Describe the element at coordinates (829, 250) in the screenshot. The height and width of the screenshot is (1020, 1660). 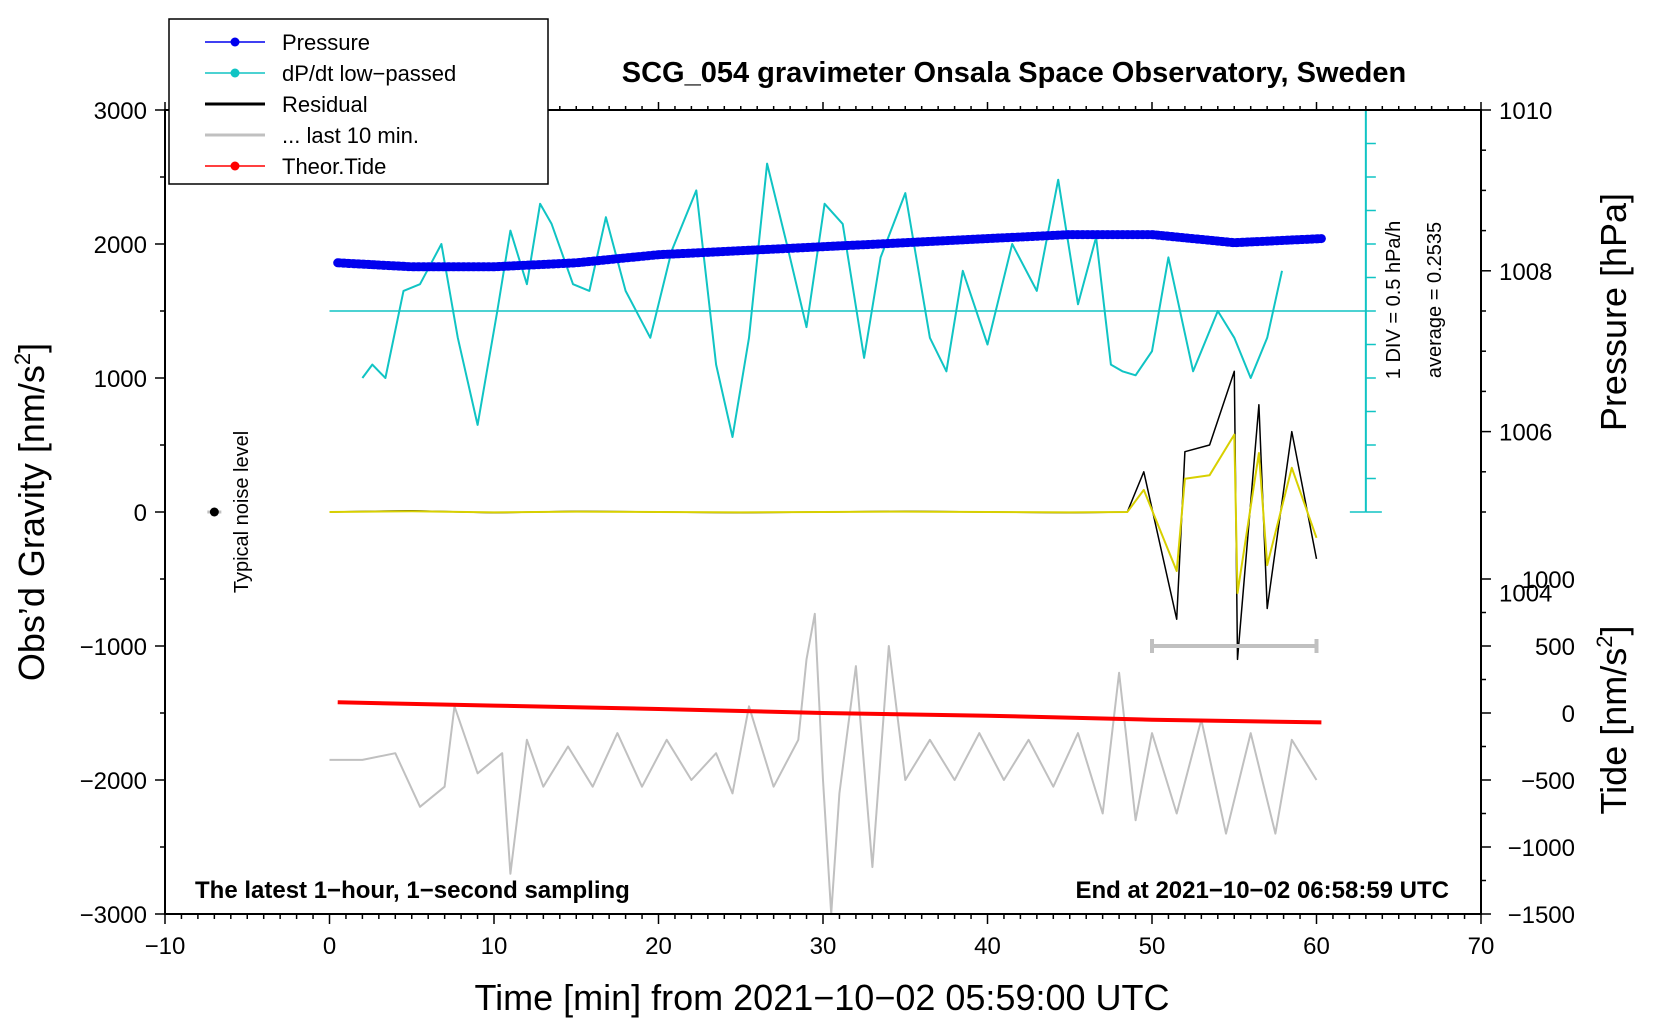
I see `series-pressure` at that location.